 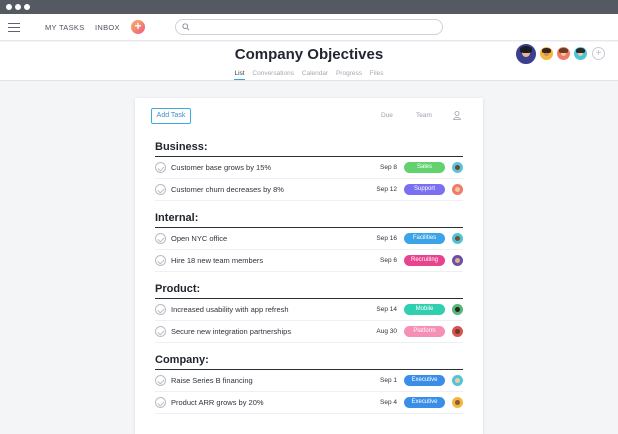 What do you see at coordinates (457, 115) in the screenshot?
I see `assignee-column-icon` at bounding box center [457, 115].